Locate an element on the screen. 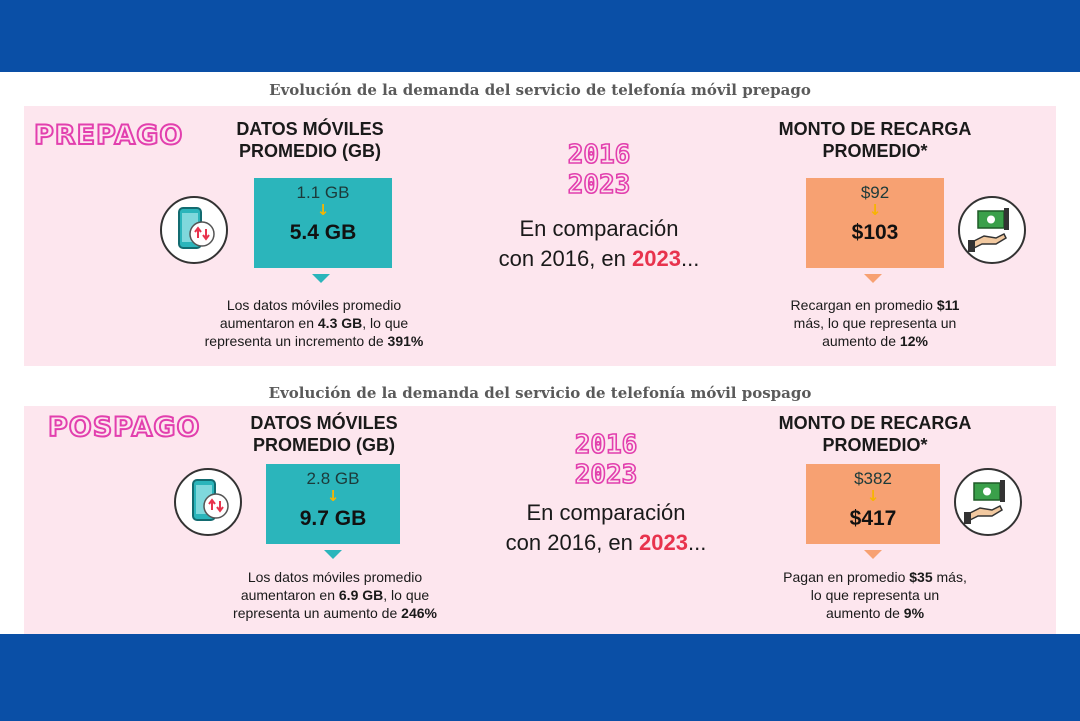  pospago-data-title-line2: PROMEDIO (GB) is located at coordinates (324, 445).